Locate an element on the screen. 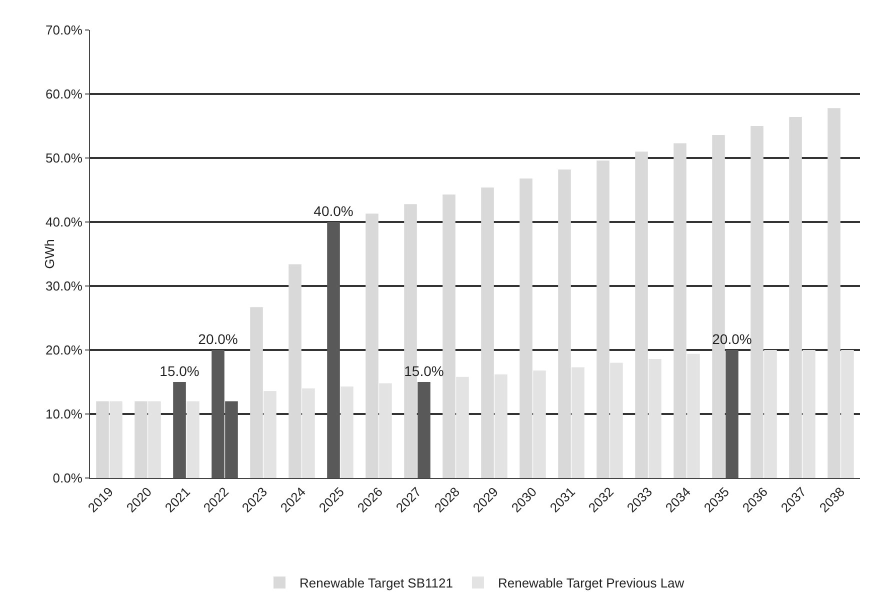 Image resolution: width=885 pixels, height=610 pixels. y-tick-label: 50.0% is located at coordinates (64, 158).